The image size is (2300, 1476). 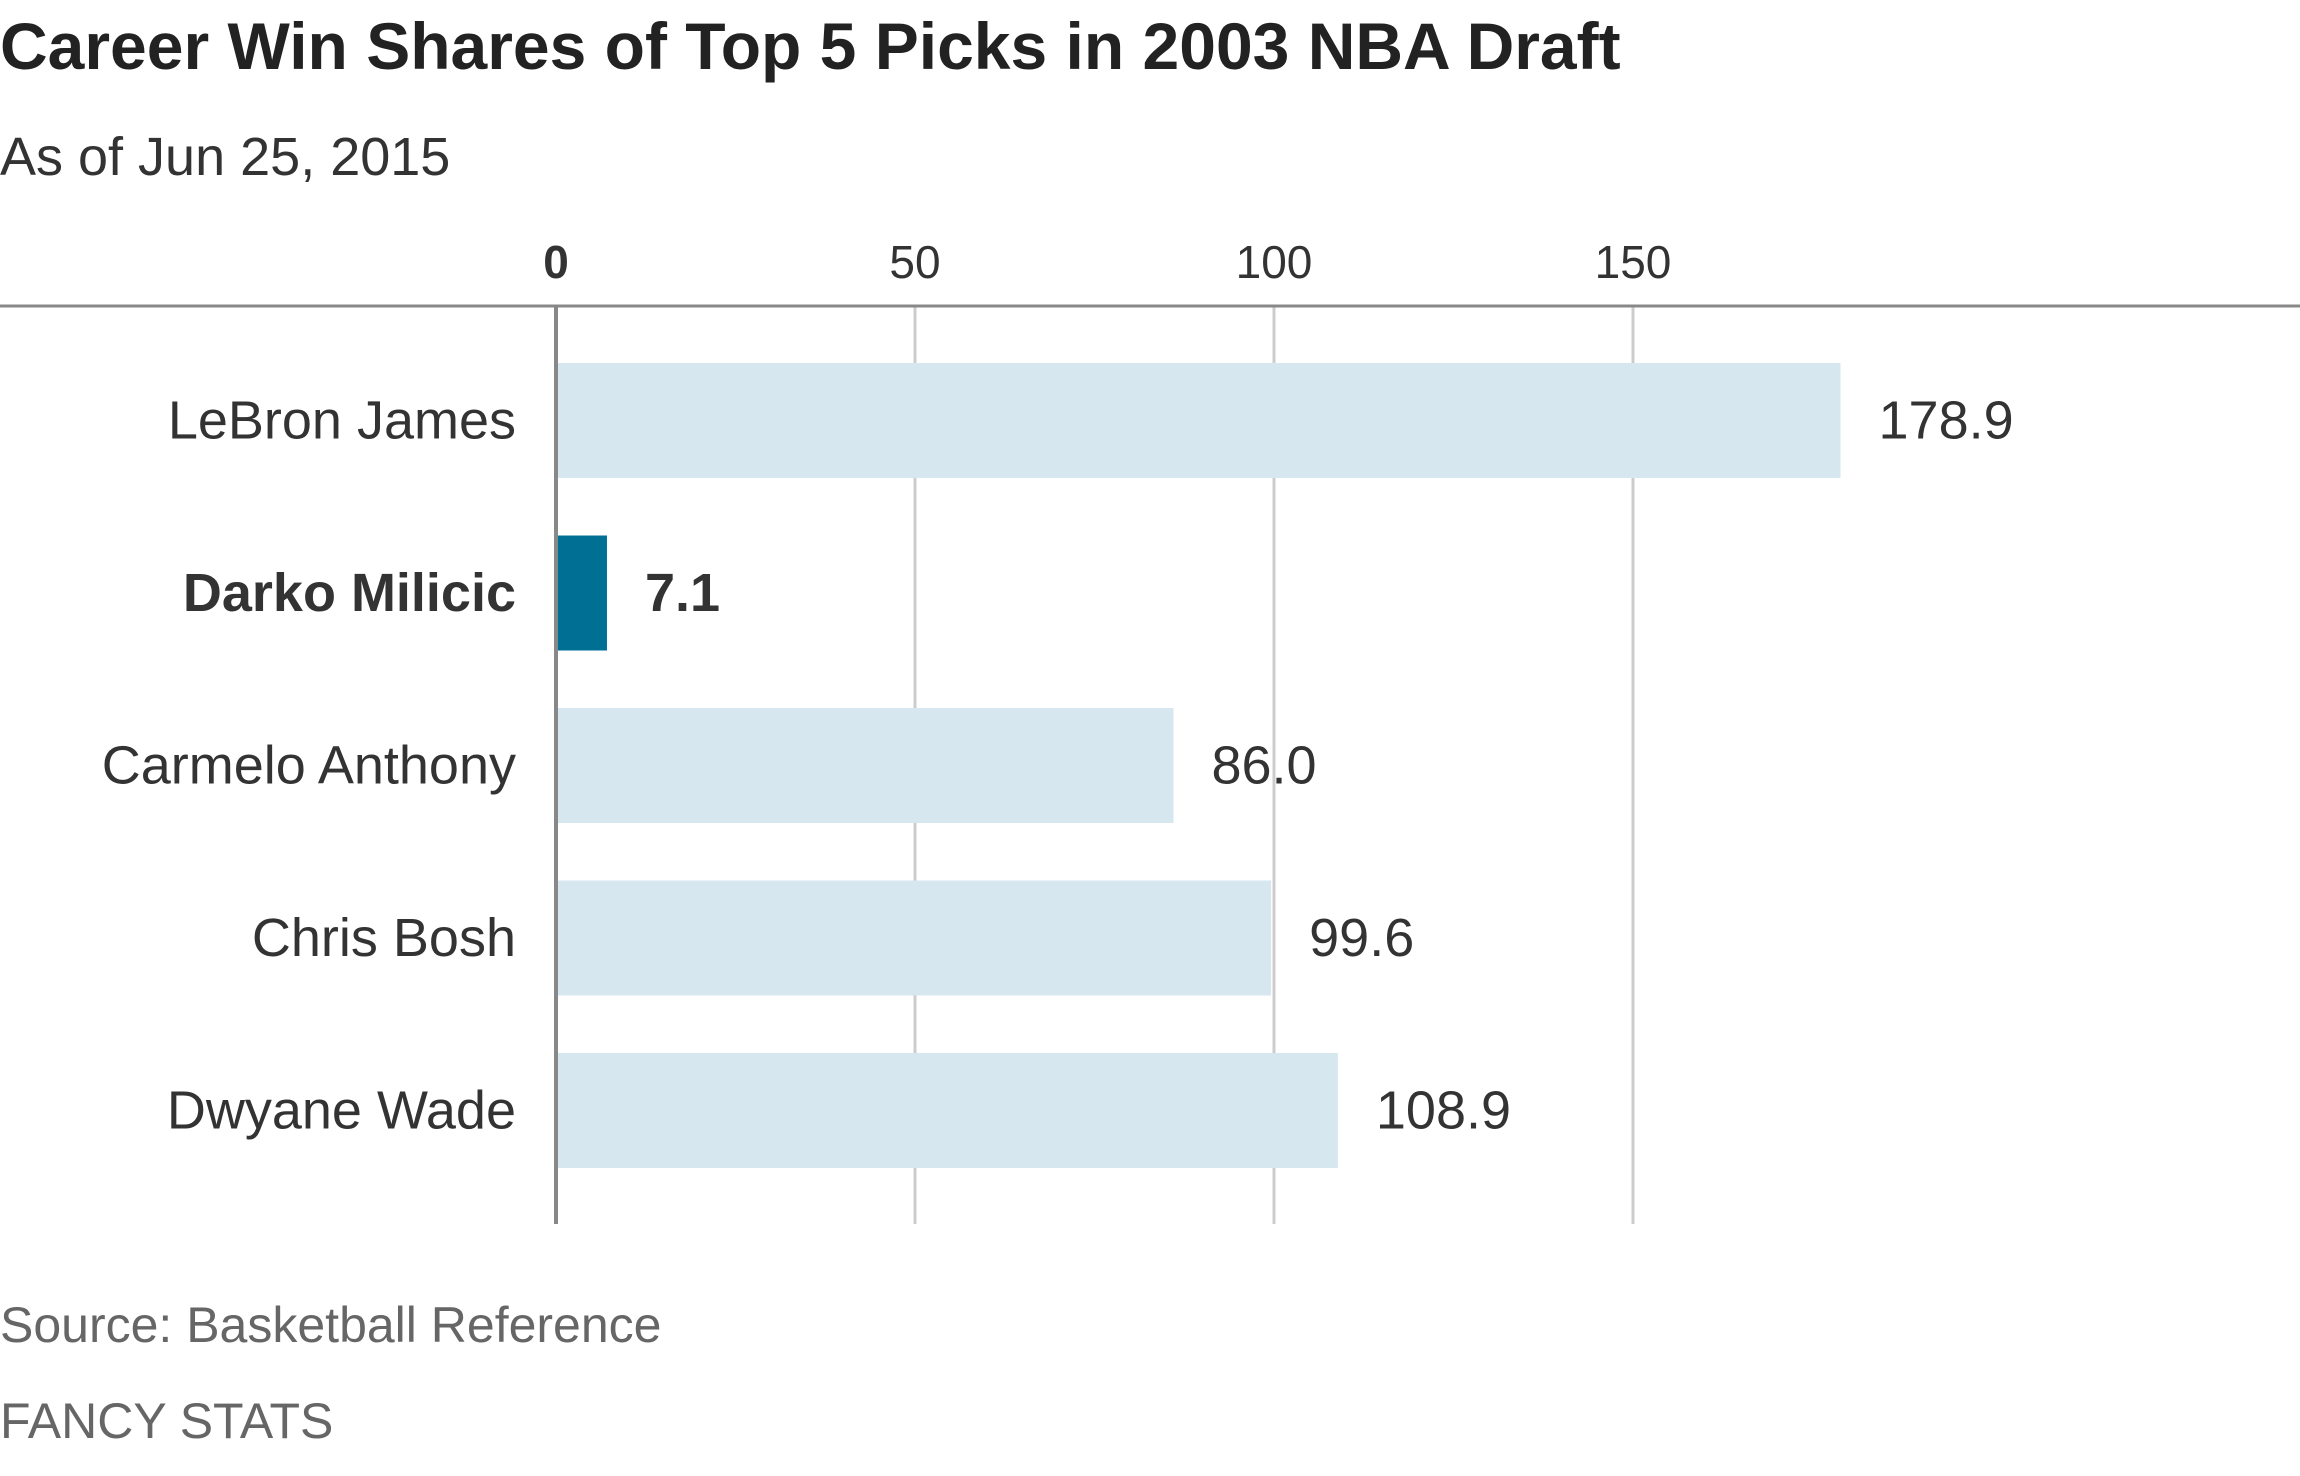 I want to click on x-tick-label: 50, so click(x=914, y=262).